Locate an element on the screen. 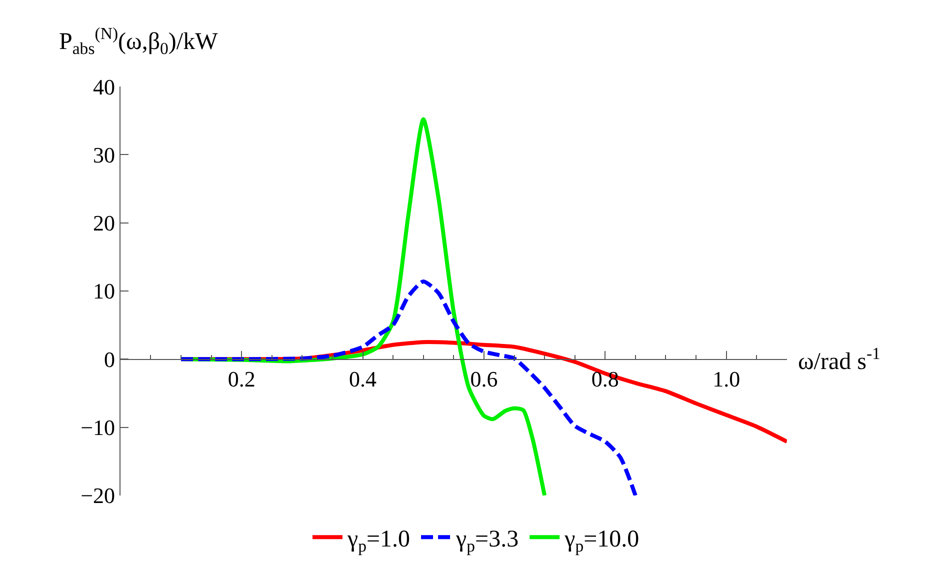 The image size is (943, 583). y-tick-label: 20 is located at coordinates (104, 223).